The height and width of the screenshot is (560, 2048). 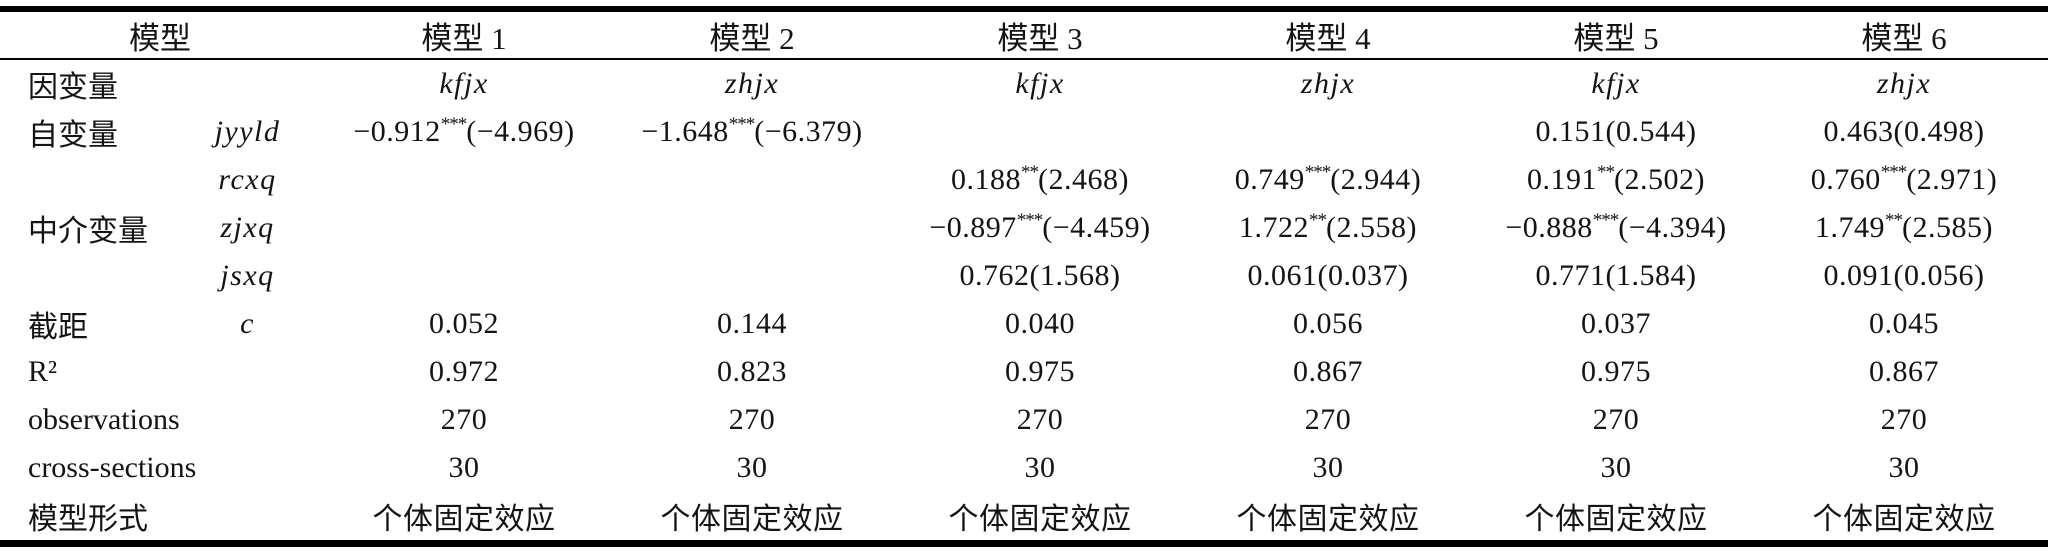 What do you see at coordinates (1904, 227) in the screenshot?
I see `value-cell: 1.749**(2.585)` at bounding box center [1904, 227].